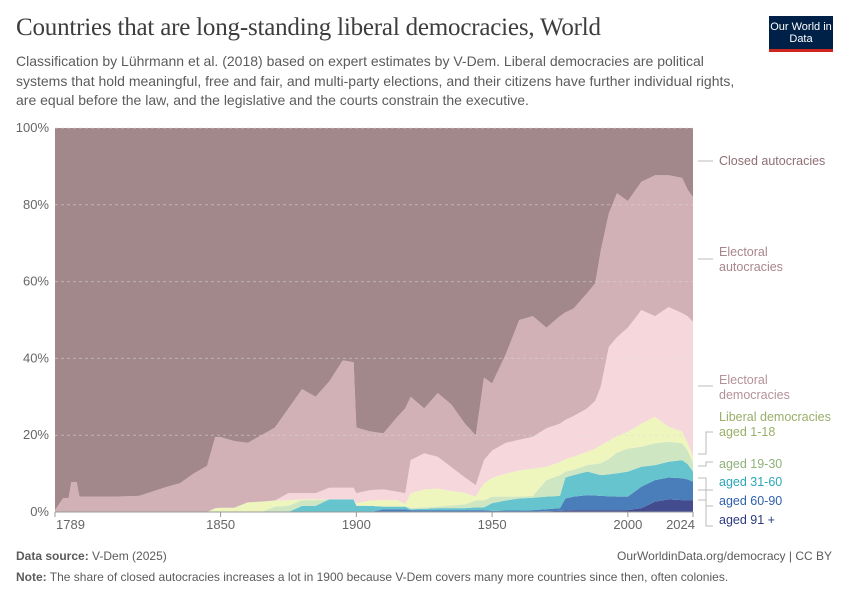  What do you see at coordinates (52, 556) in the screenshot?
I see `source-label: Data source:` at bounding box center [52, 556].